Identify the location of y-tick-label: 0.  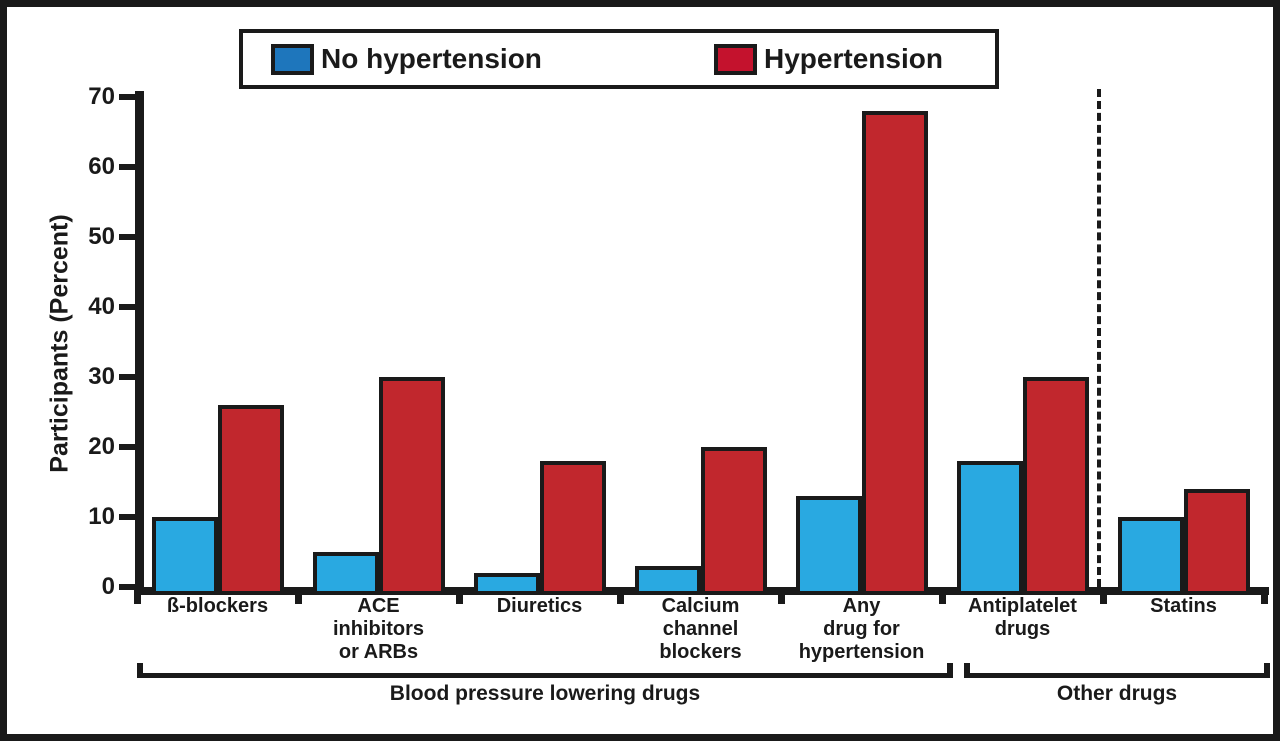
(108, 586).